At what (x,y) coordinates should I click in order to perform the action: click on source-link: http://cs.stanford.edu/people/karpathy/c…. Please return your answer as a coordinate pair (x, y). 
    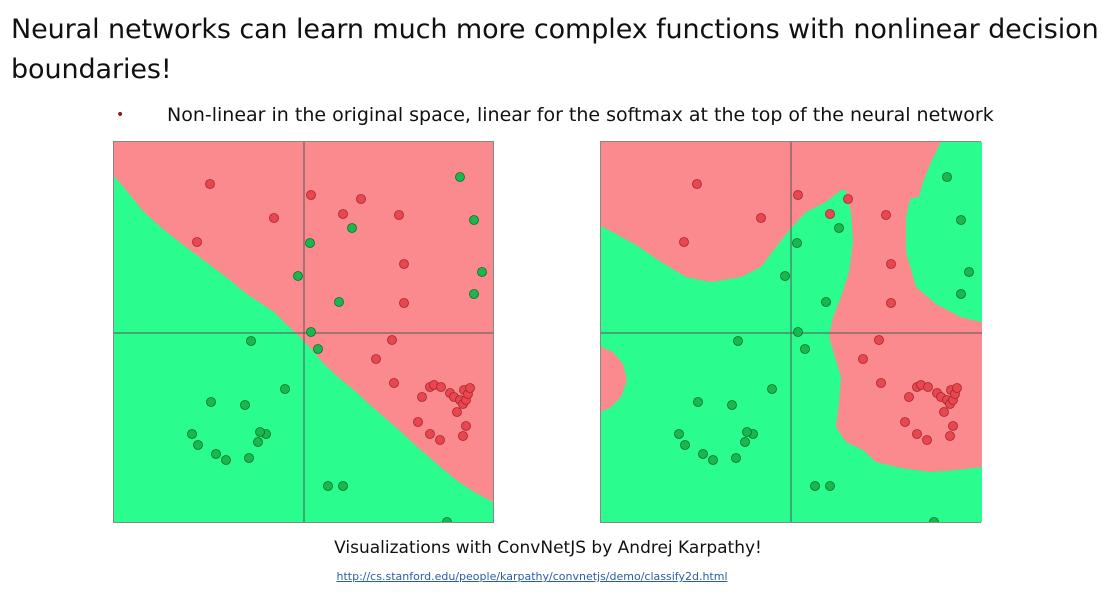
    Looking at the image, I should click on (532, 576).